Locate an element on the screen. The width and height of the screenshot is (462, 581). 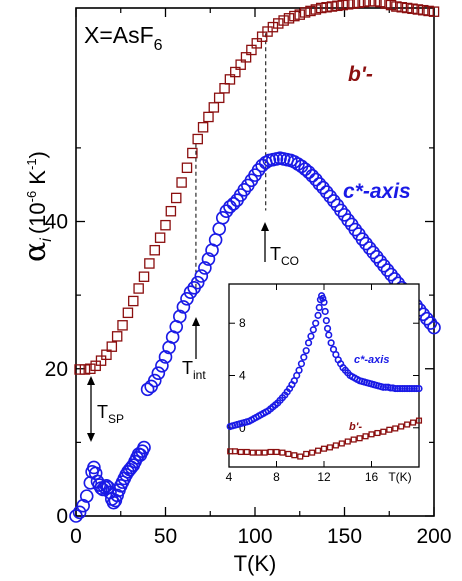
x-tick-label: 200 is located at coordinates (433, 536).